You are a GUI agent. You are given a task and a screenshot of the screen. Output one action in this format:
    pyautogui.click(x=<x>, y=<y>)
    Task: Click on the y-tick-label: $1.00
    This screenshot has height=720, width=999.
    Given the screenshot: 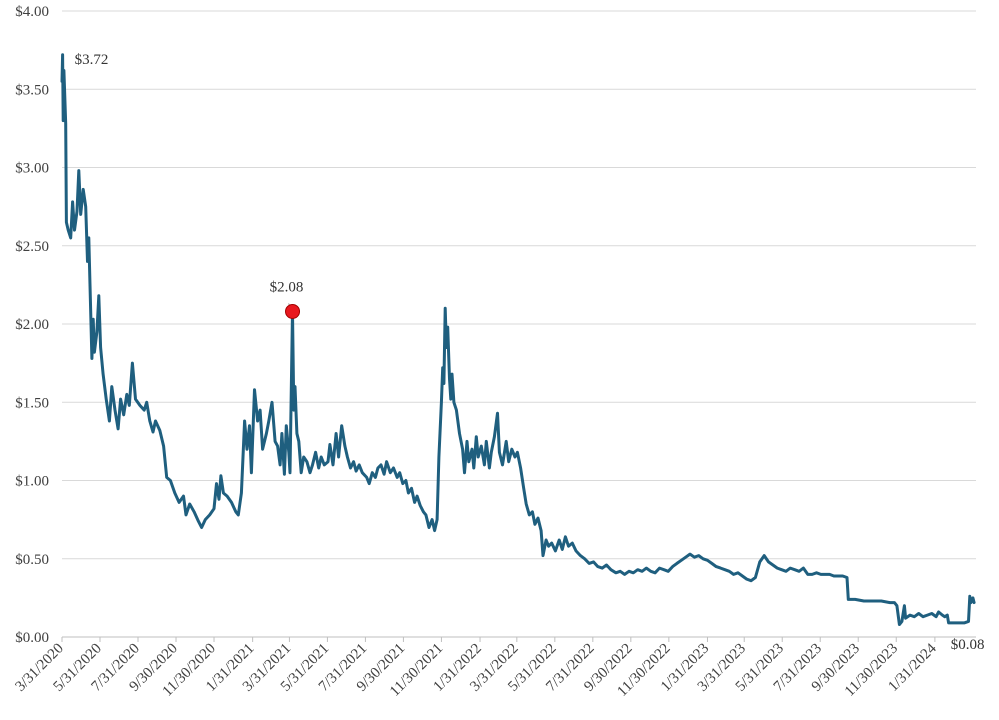 What is the action you would take?
    pyautogui.click(x=32, y=482)
    